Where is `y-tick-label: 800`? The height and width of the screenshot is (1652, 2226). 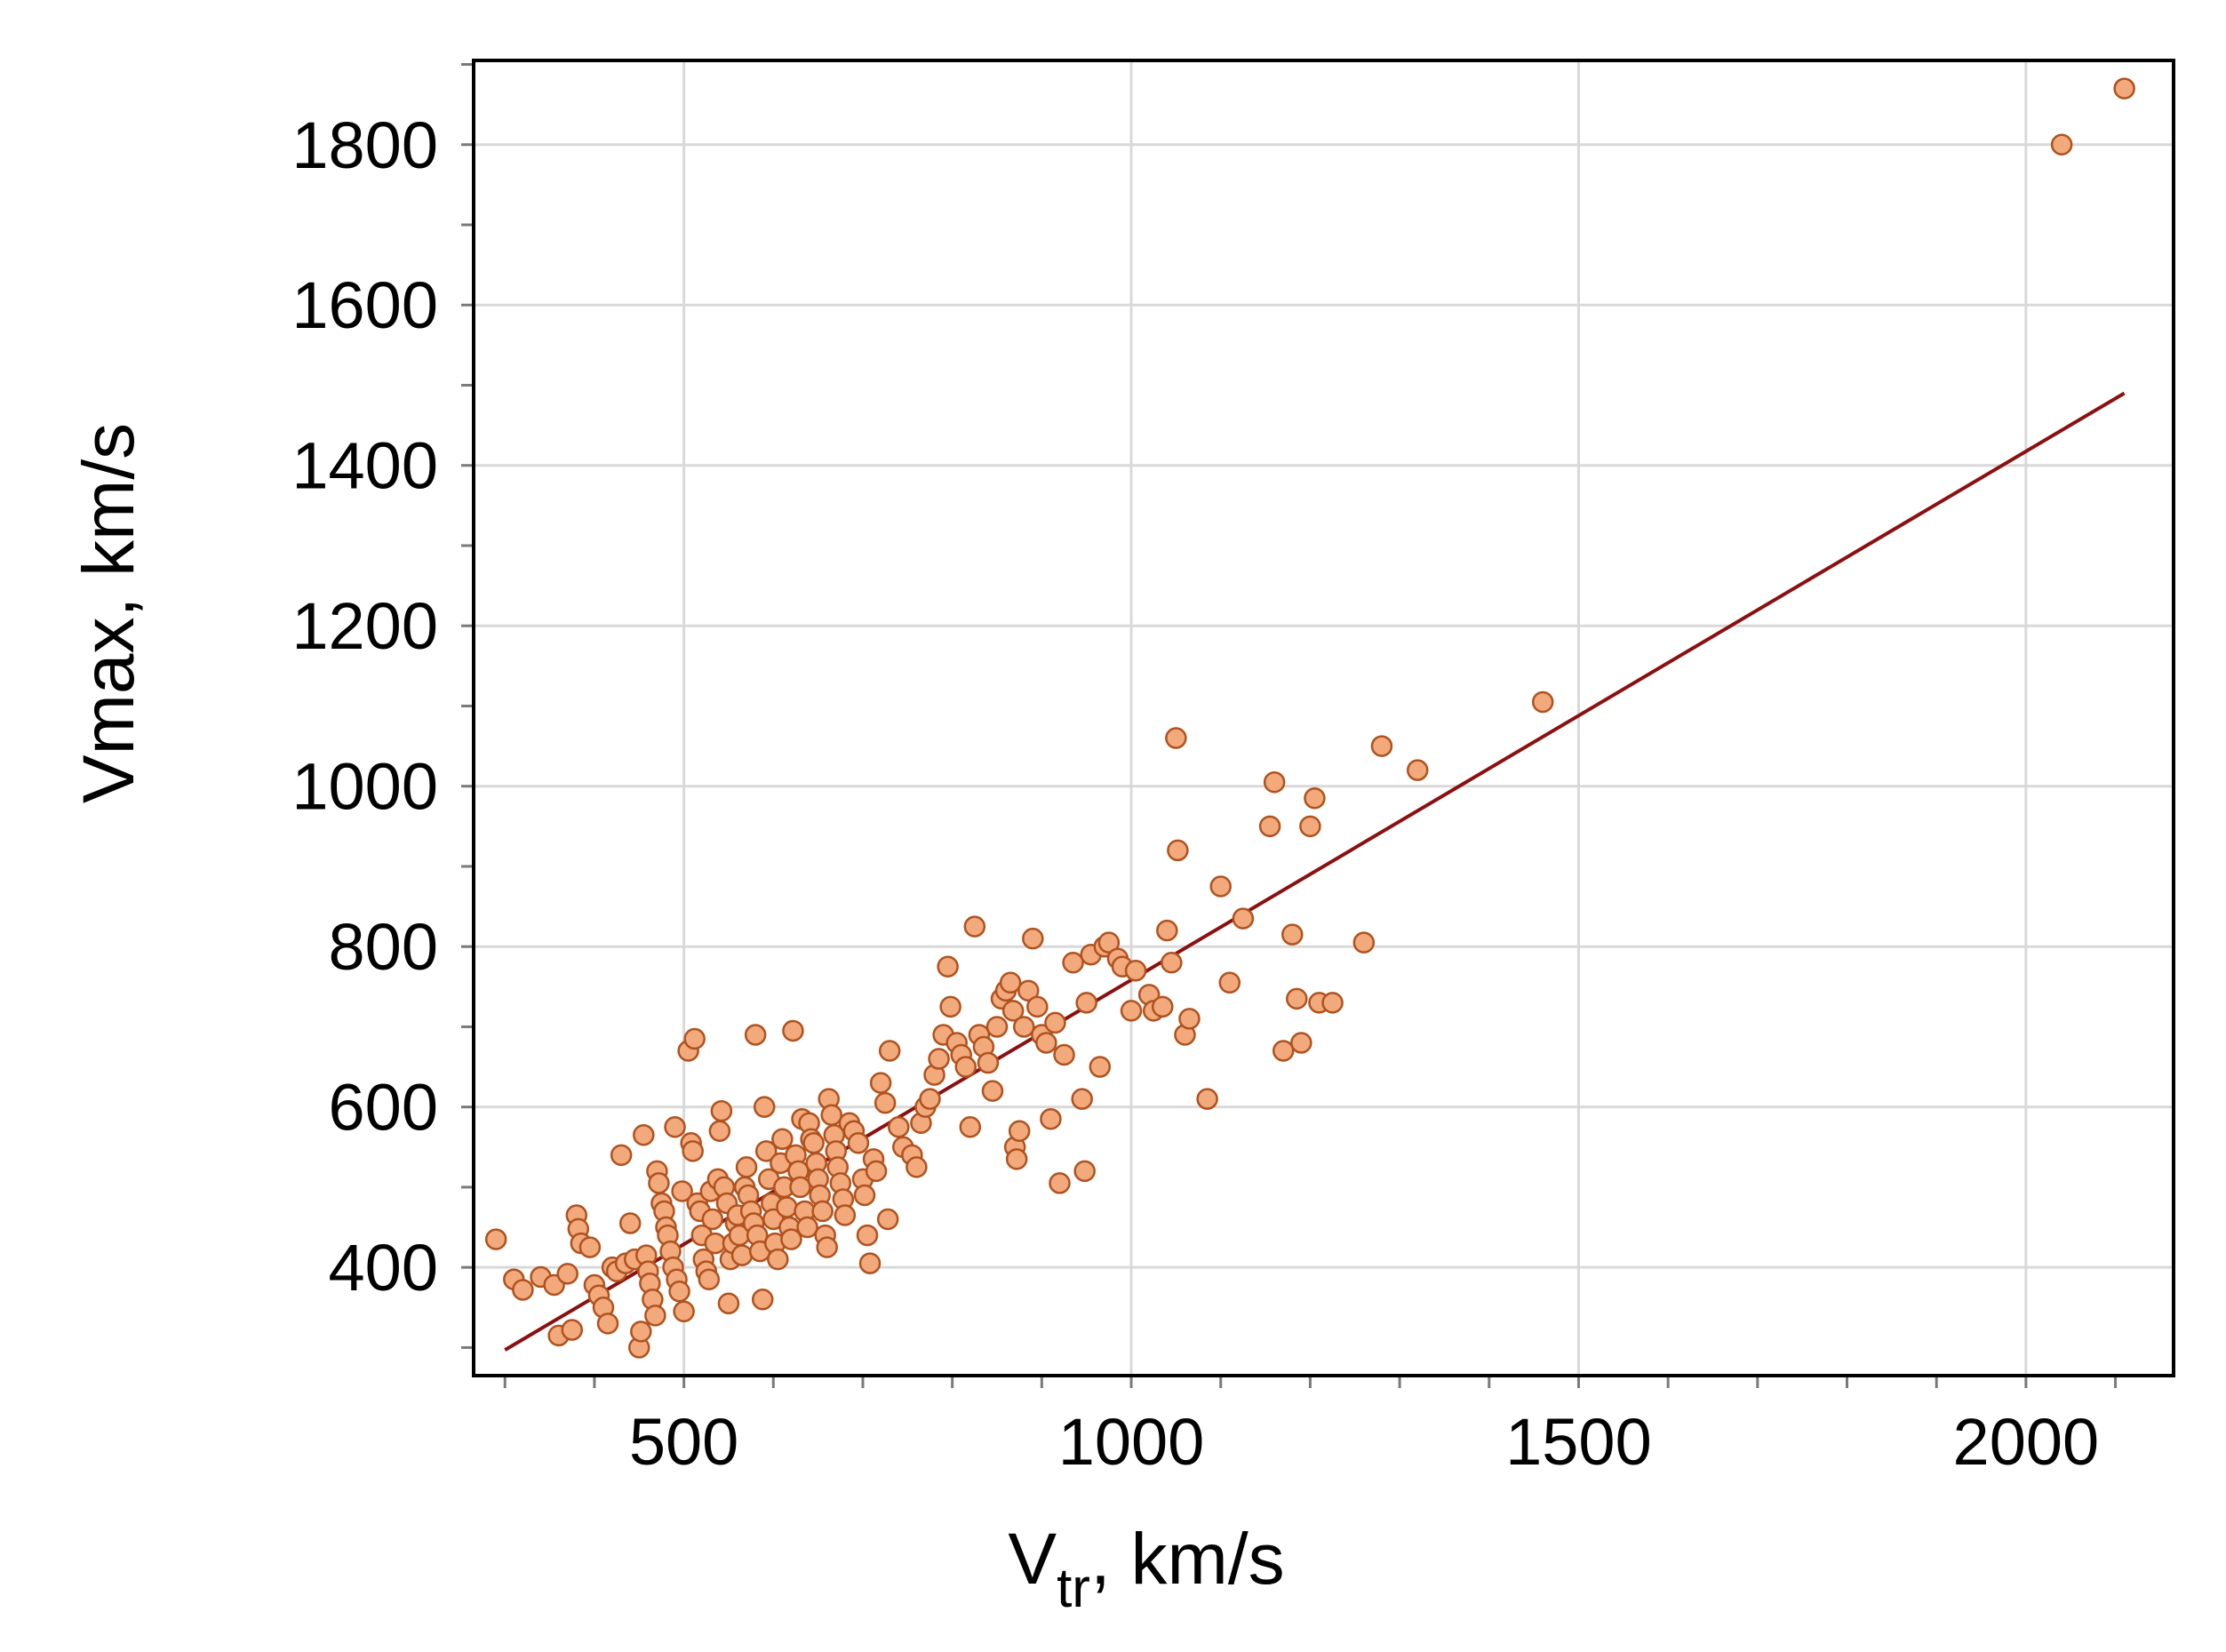 y-tick-label: 800 is located at coordinates (384, 947).